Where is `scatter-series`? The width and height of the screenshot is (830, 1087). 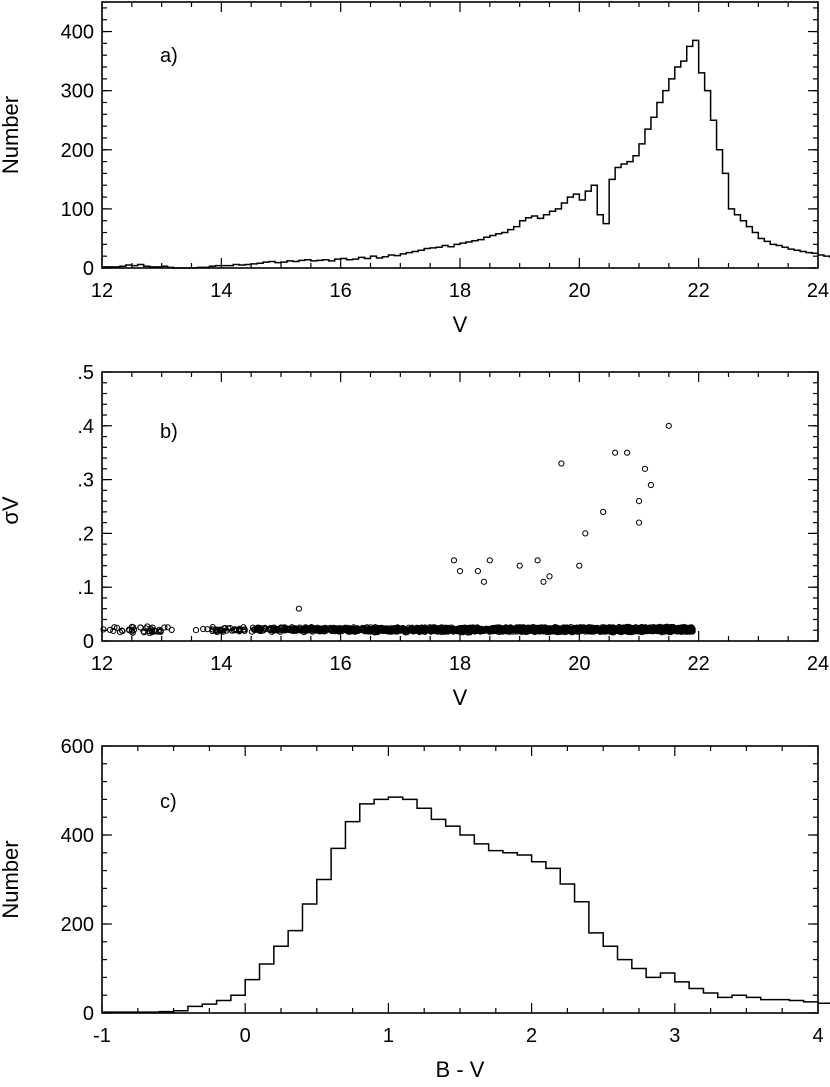
scatter-series is located at coordinates (398, 529).